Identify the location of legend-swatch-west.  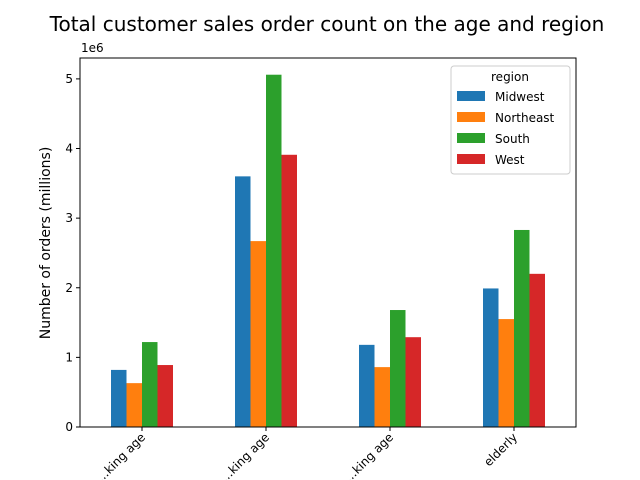
(471, 159).